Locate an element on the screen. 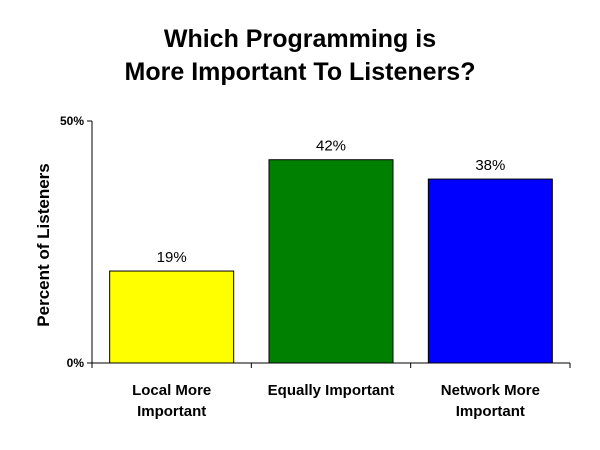 The height and width of the screenshot is (450, 600). chart-title-line: Which Programming is is located at coordinates (300, 39).